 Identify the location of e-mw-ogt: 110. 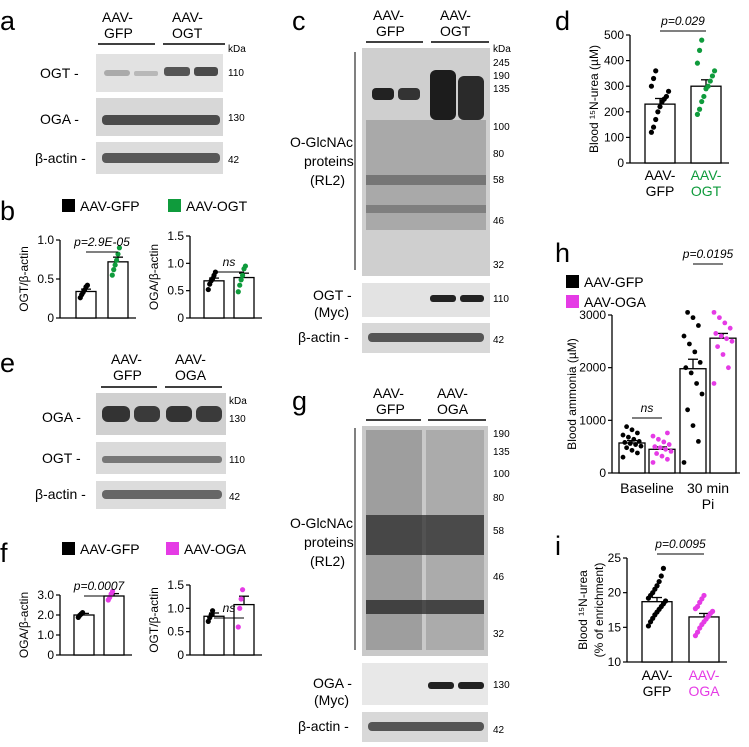
(237, 460).